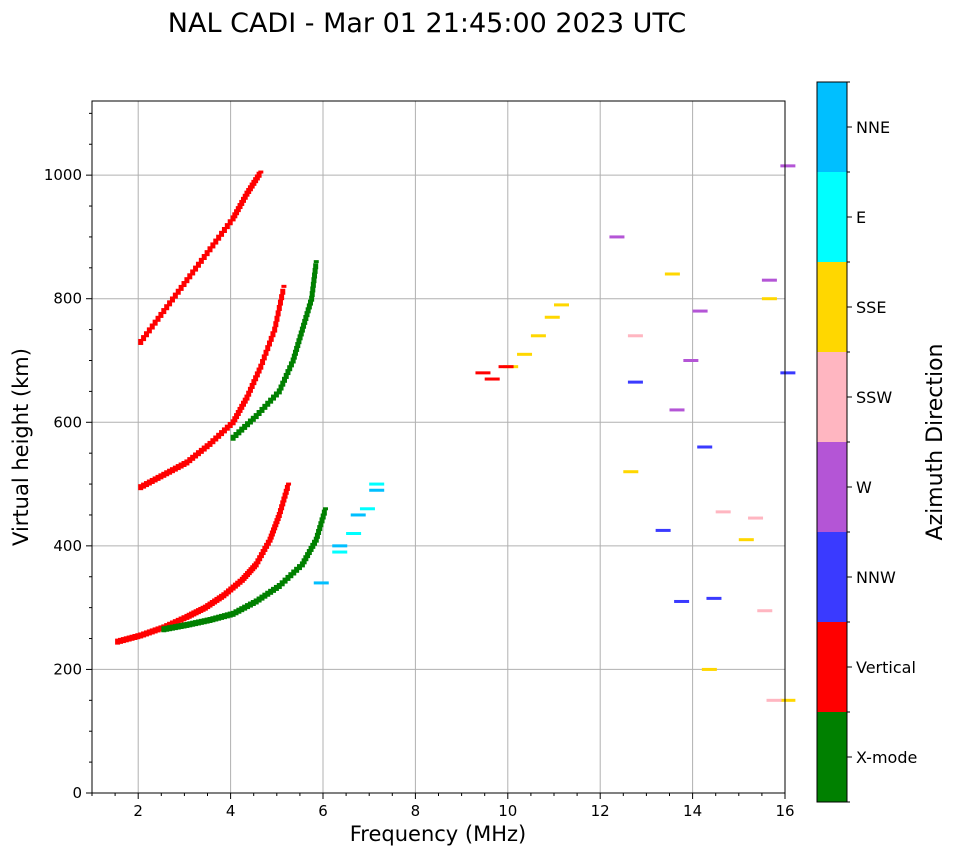 The height and width of the screenshot is (857, 958). What do you see at coordinates (201, 257) in the screenshot?
I see `trace-third-hop-o-mode` at bounding box center [201, 257].